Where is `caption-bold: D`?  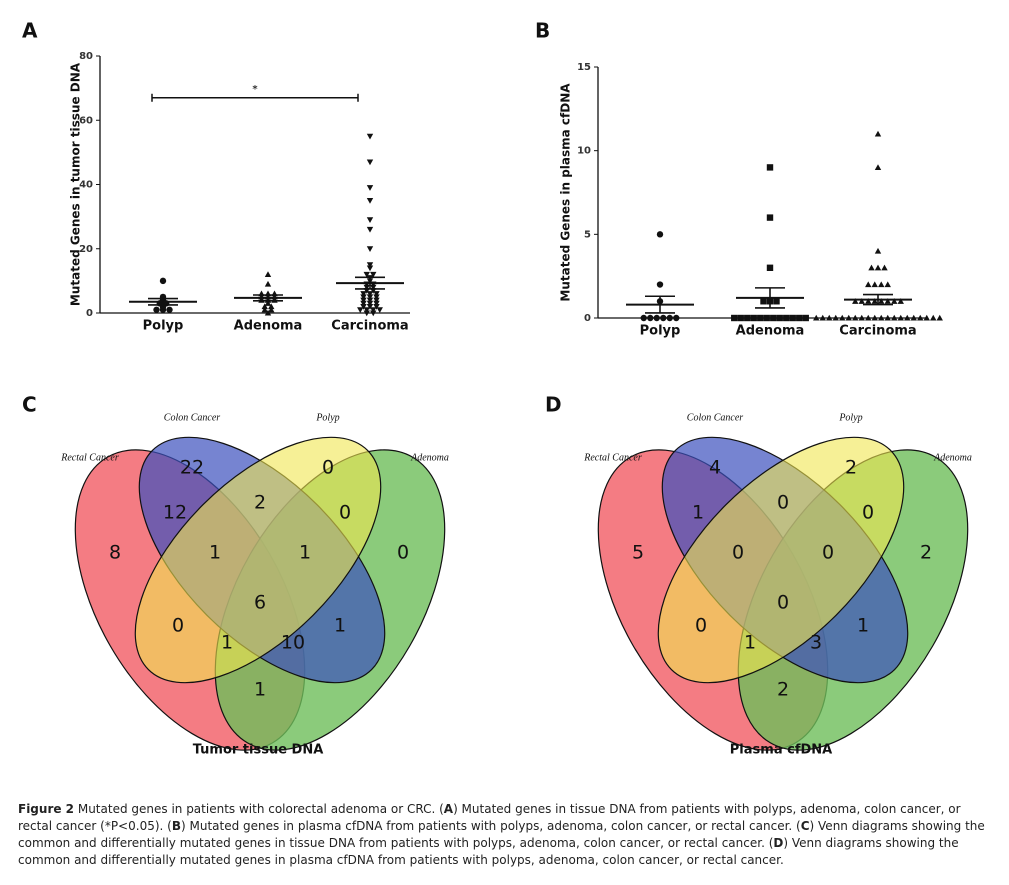
caption-bold: D is located at coordinates (778, 843).